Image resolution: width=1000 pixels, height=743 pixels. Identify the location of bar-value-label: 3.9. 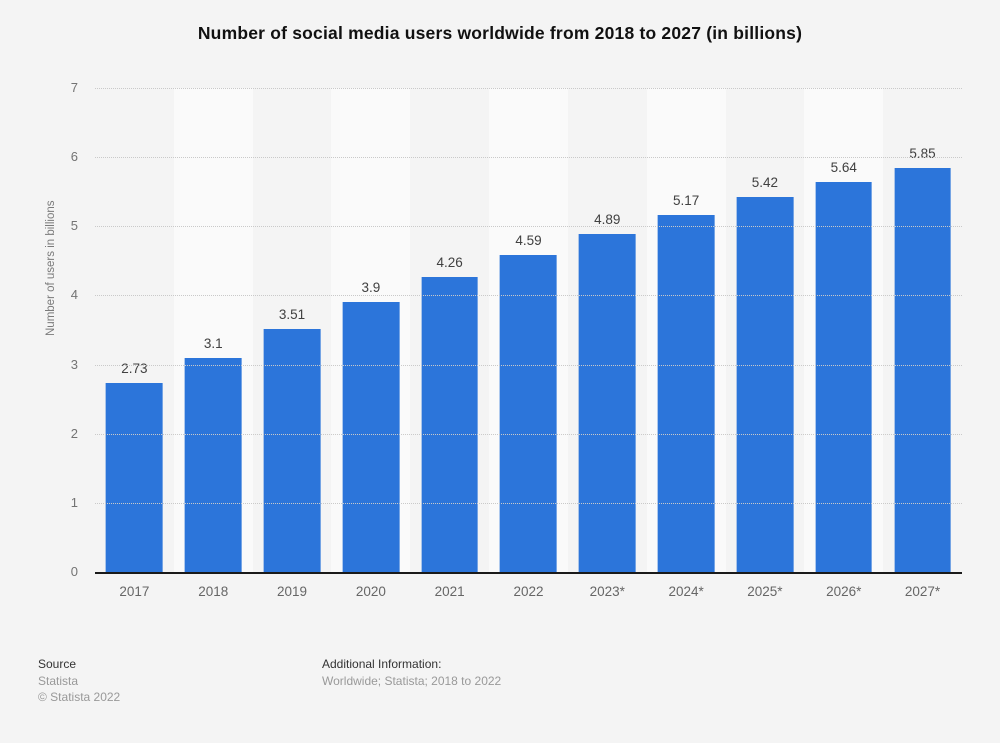
(371, 288).